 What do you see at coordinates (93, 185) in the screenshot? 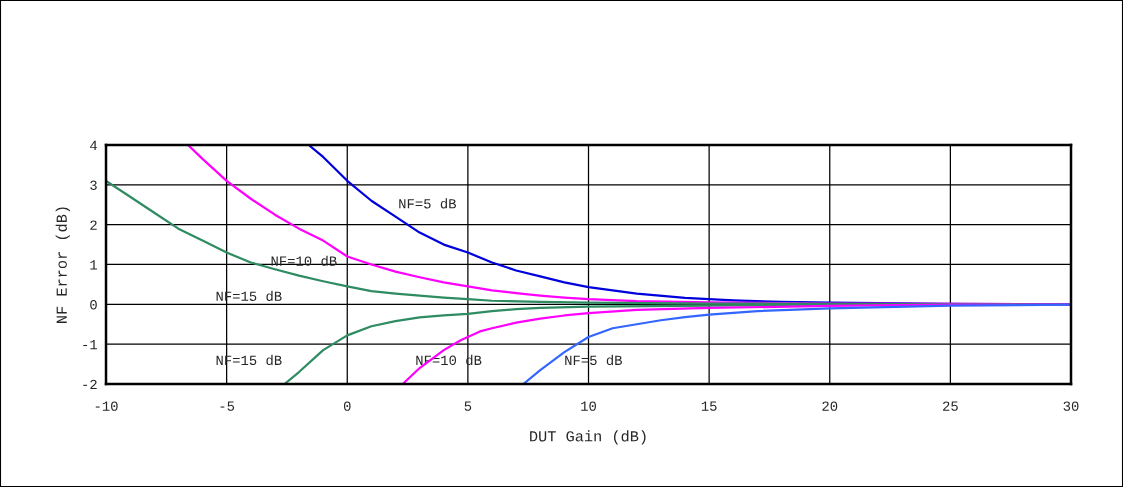
I see `y-tick-label: 3` at bounding box center [93, 185].